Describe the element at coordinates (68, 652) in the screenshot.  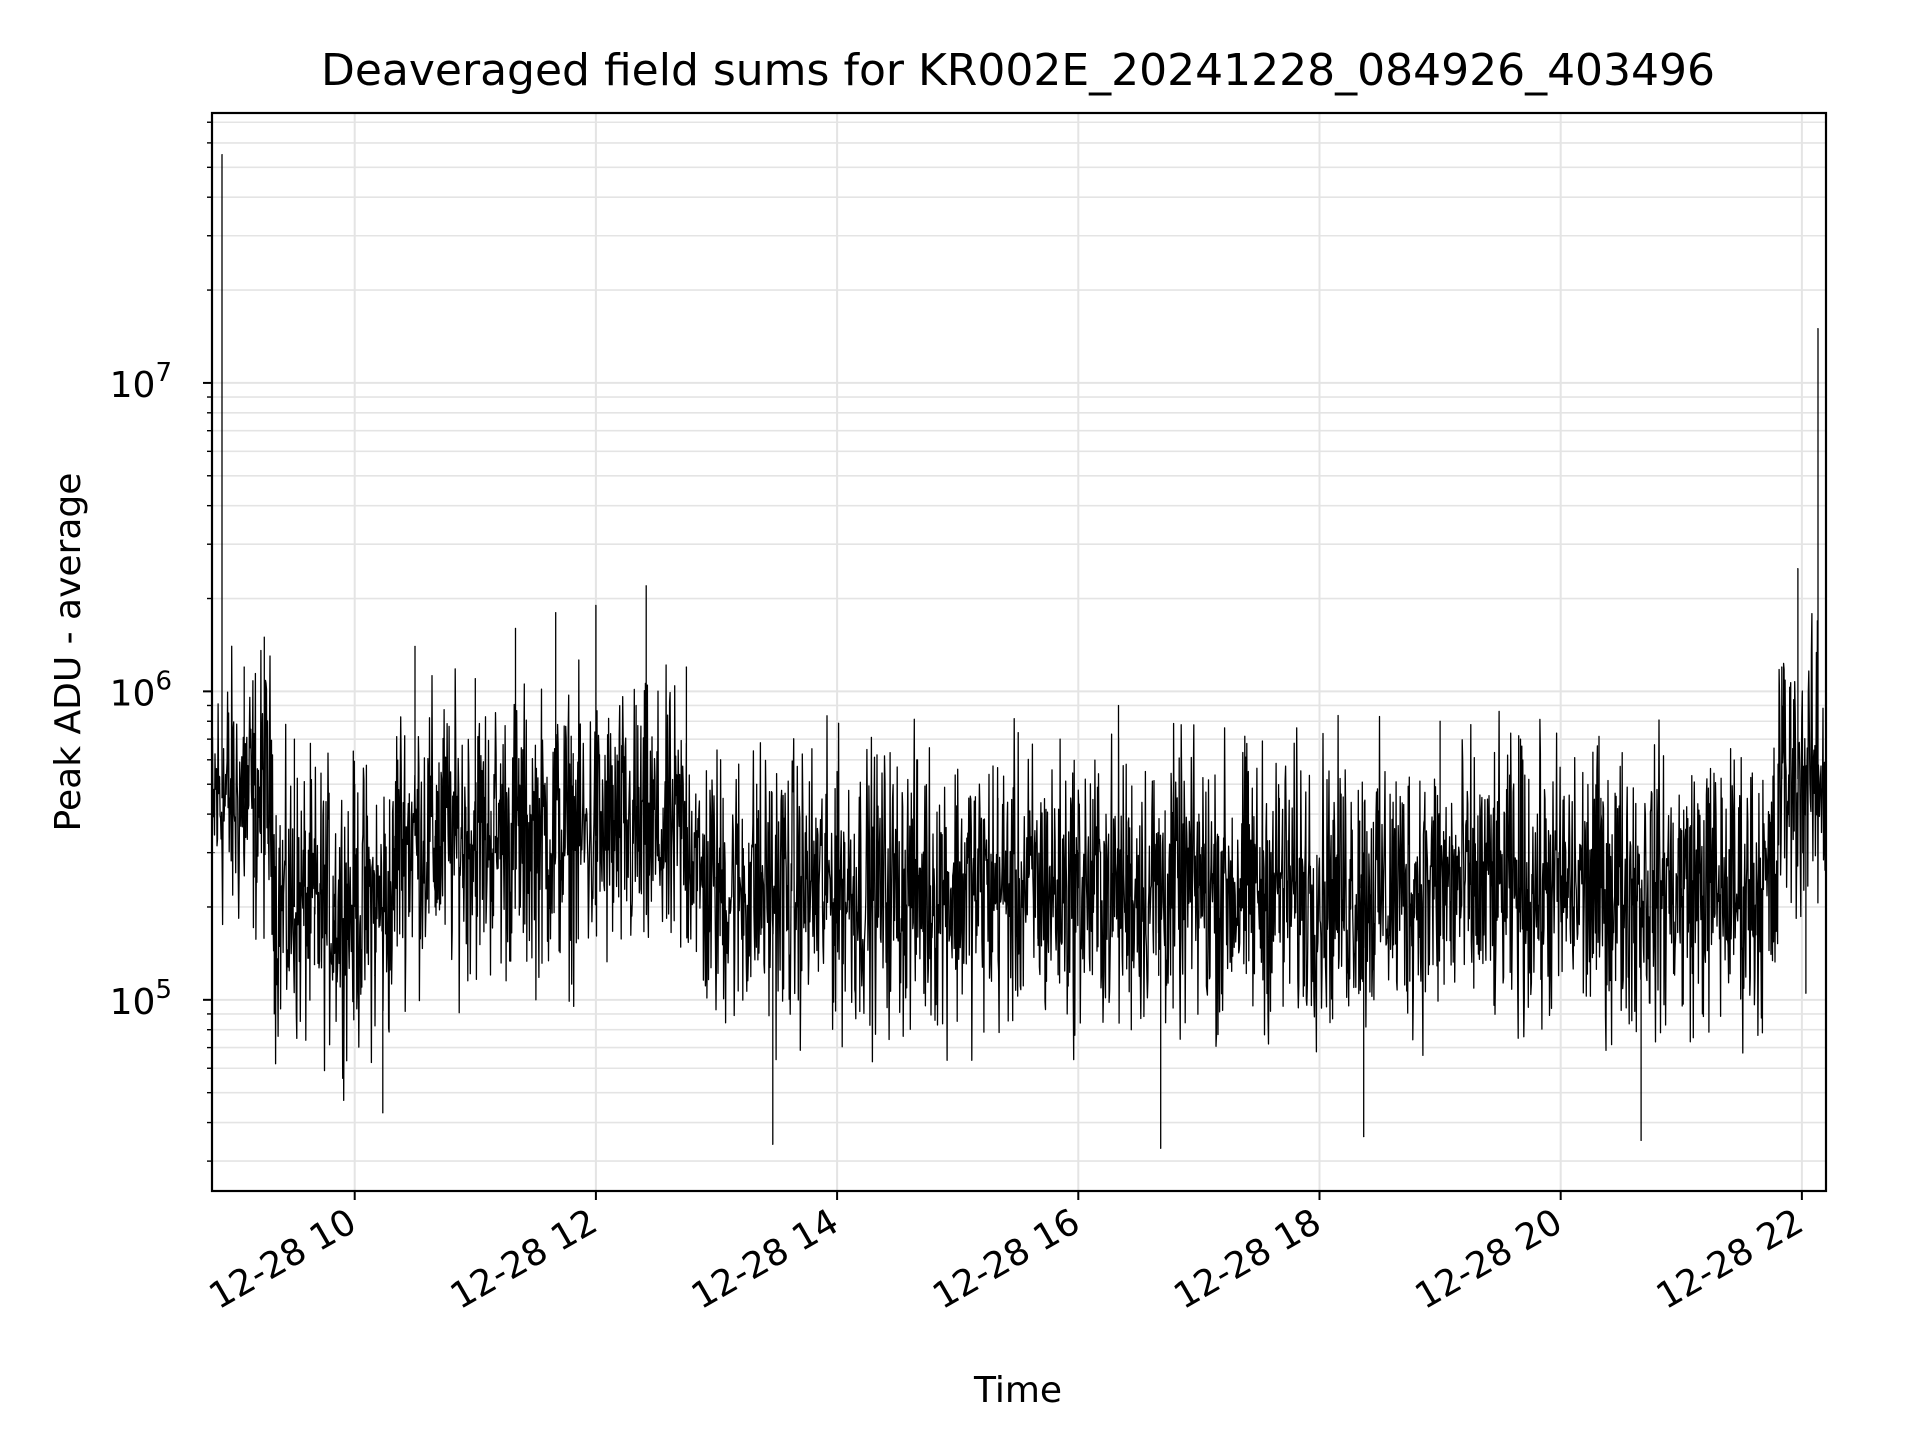
I see `y-axis-label: Peak ADU - average` at that location.